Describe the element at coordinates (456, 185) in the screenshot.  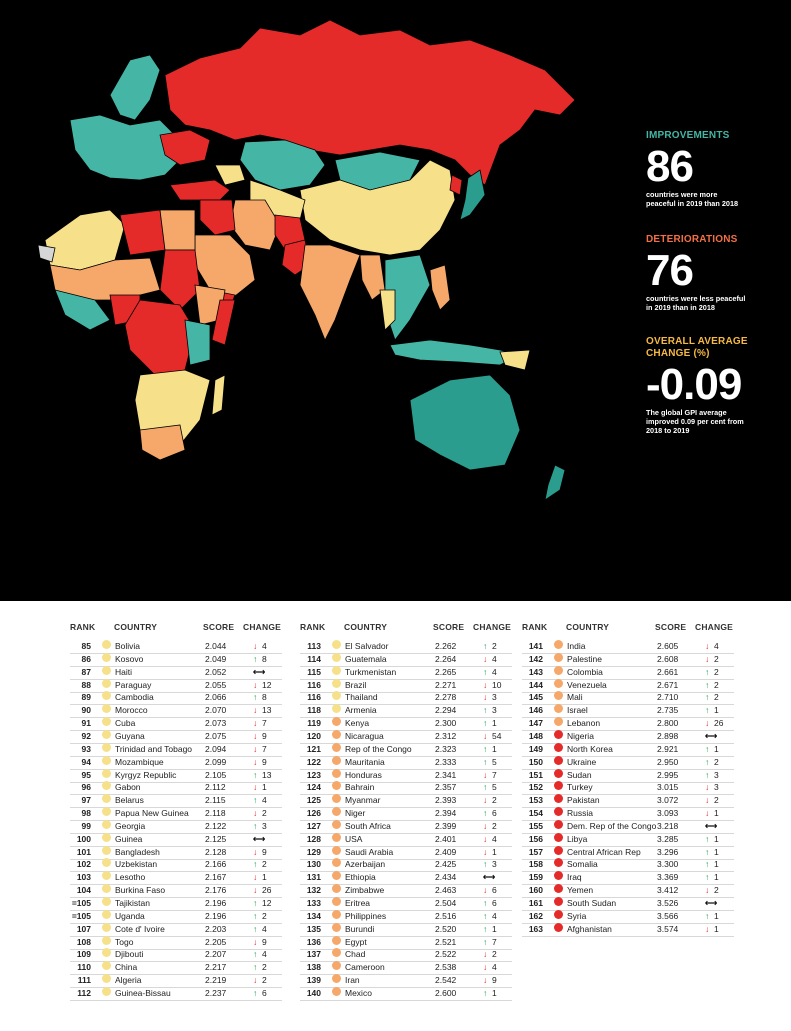
I see `region-korea` at that location.